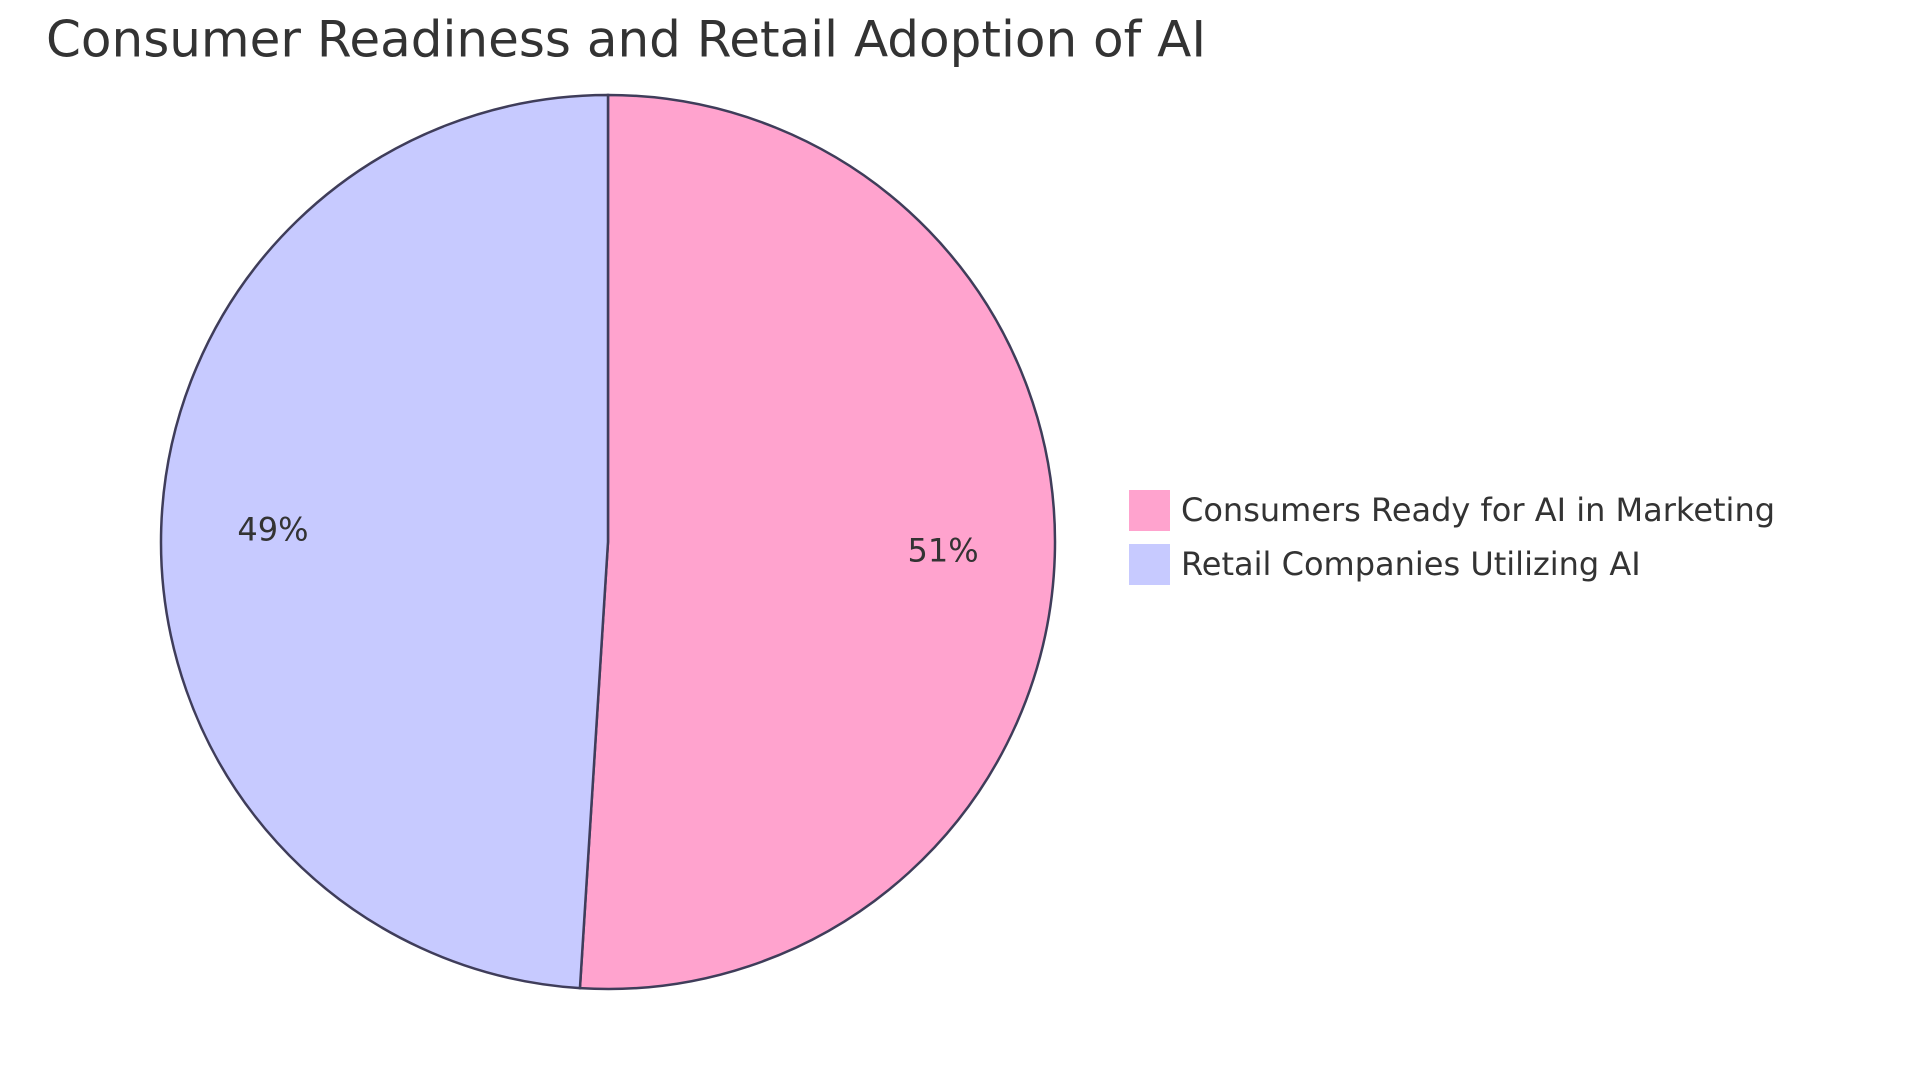 This screenshot has width=1920, height=1083. I want to click on legend-label: Consumers Ready for AI in Marketing, so click(1478, 510).